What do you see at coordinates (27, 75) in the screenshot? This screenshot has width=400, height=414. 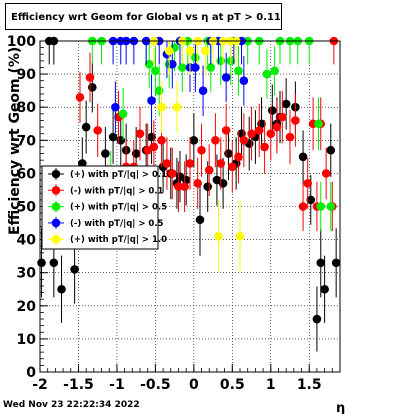 I see `y-tick-label: 90` at bounding box center [27, 75].